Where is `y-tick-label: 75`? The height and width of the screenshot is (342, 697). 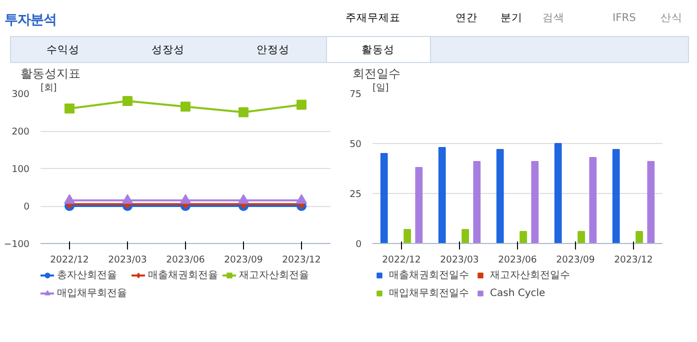 y-tick-label: 75 is located at coordinates (356, 94).